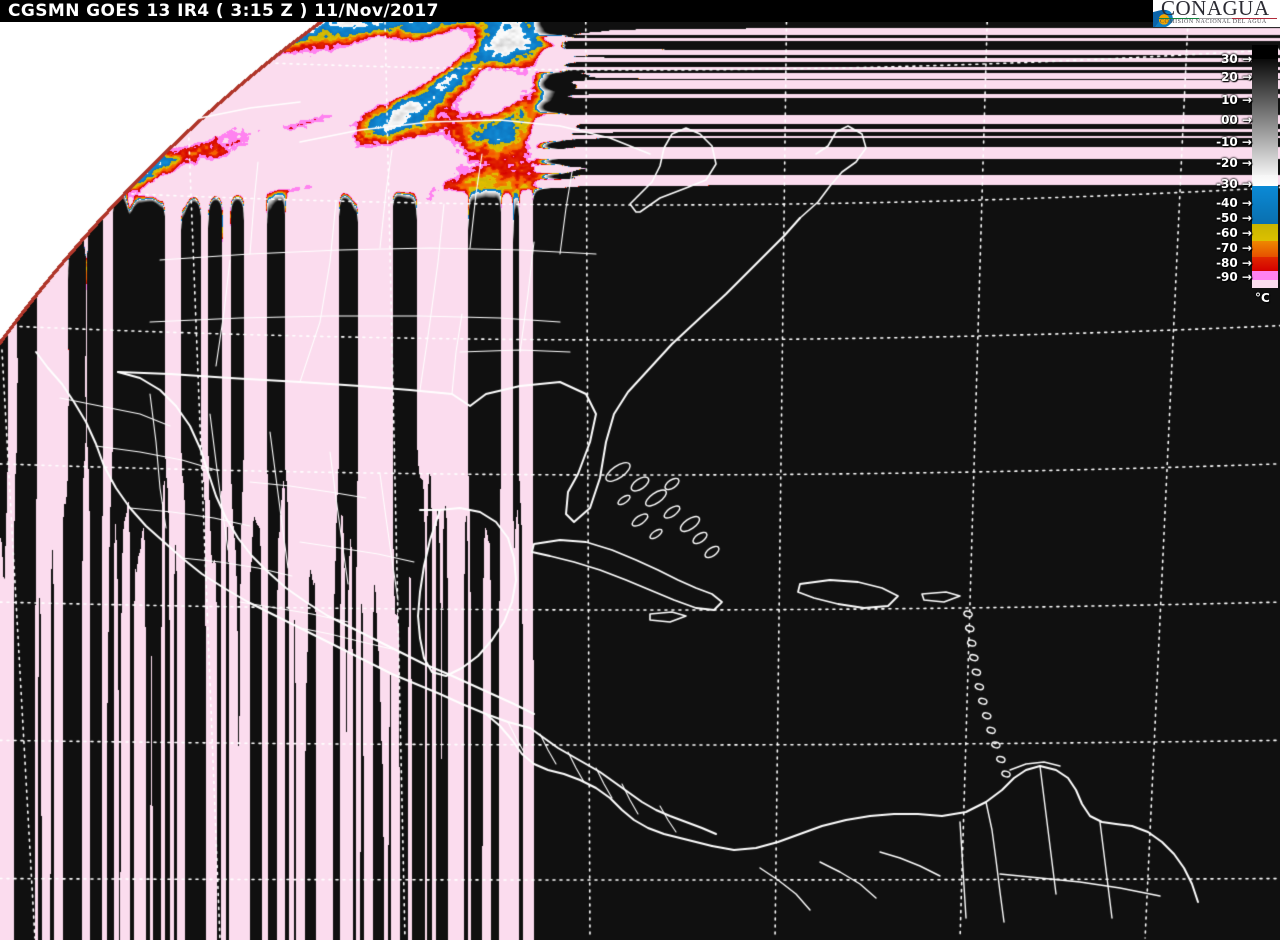 The height and width of the screenshot is (940, 1280). What do you see at coordinates (1234, 263) in the screenshot?
I see `scale-tick-11: -80 →` at bounding box center [1234, 263].